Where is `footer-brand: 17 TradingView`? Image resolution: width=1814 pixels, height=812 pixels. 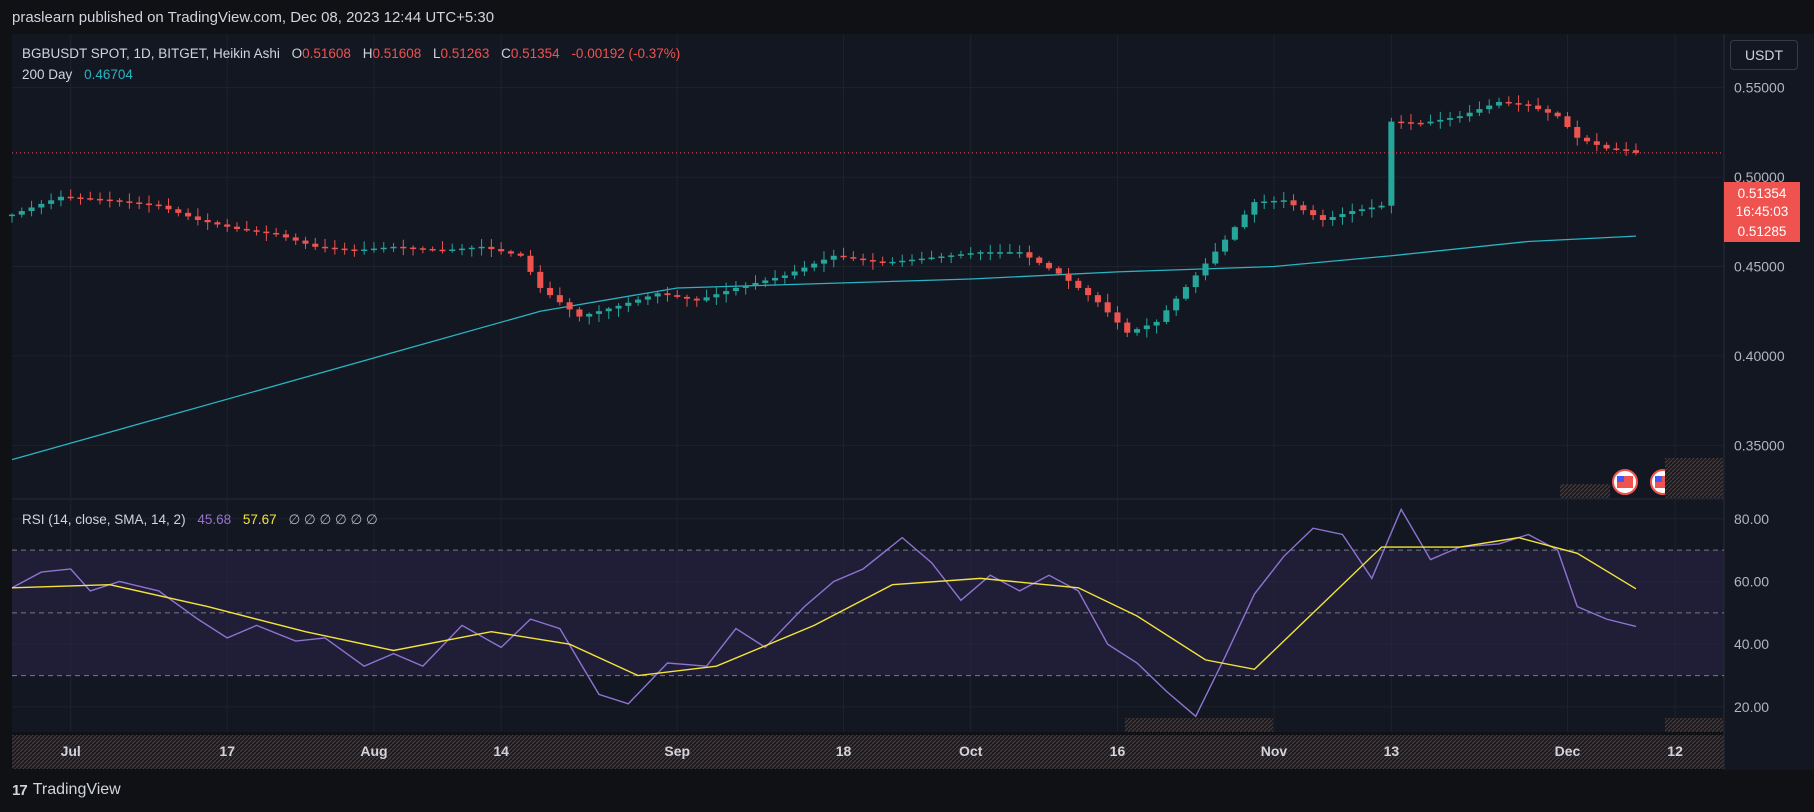
footer-brand: 17 TradingView is located at coordinates (66, 790).